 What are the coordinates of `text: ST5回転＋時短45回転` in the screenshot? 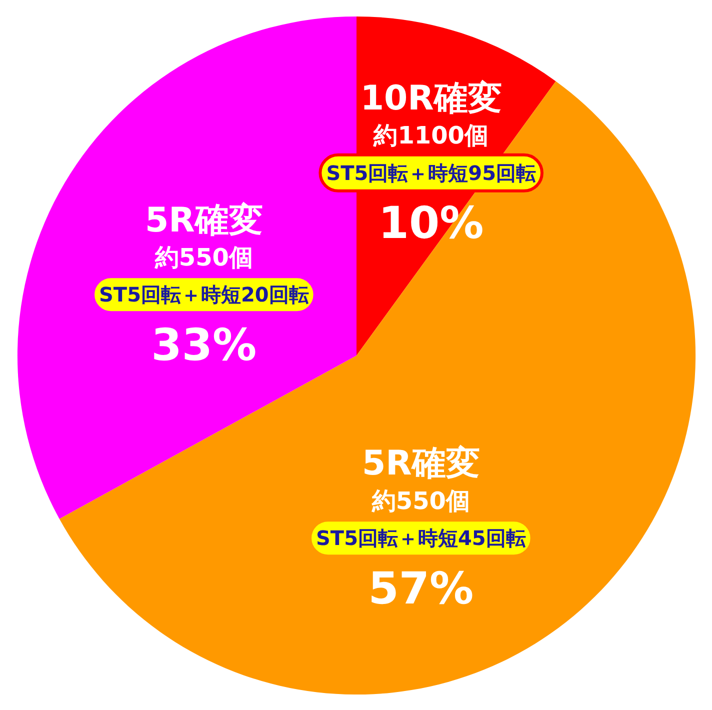 It's located at (421, 538).